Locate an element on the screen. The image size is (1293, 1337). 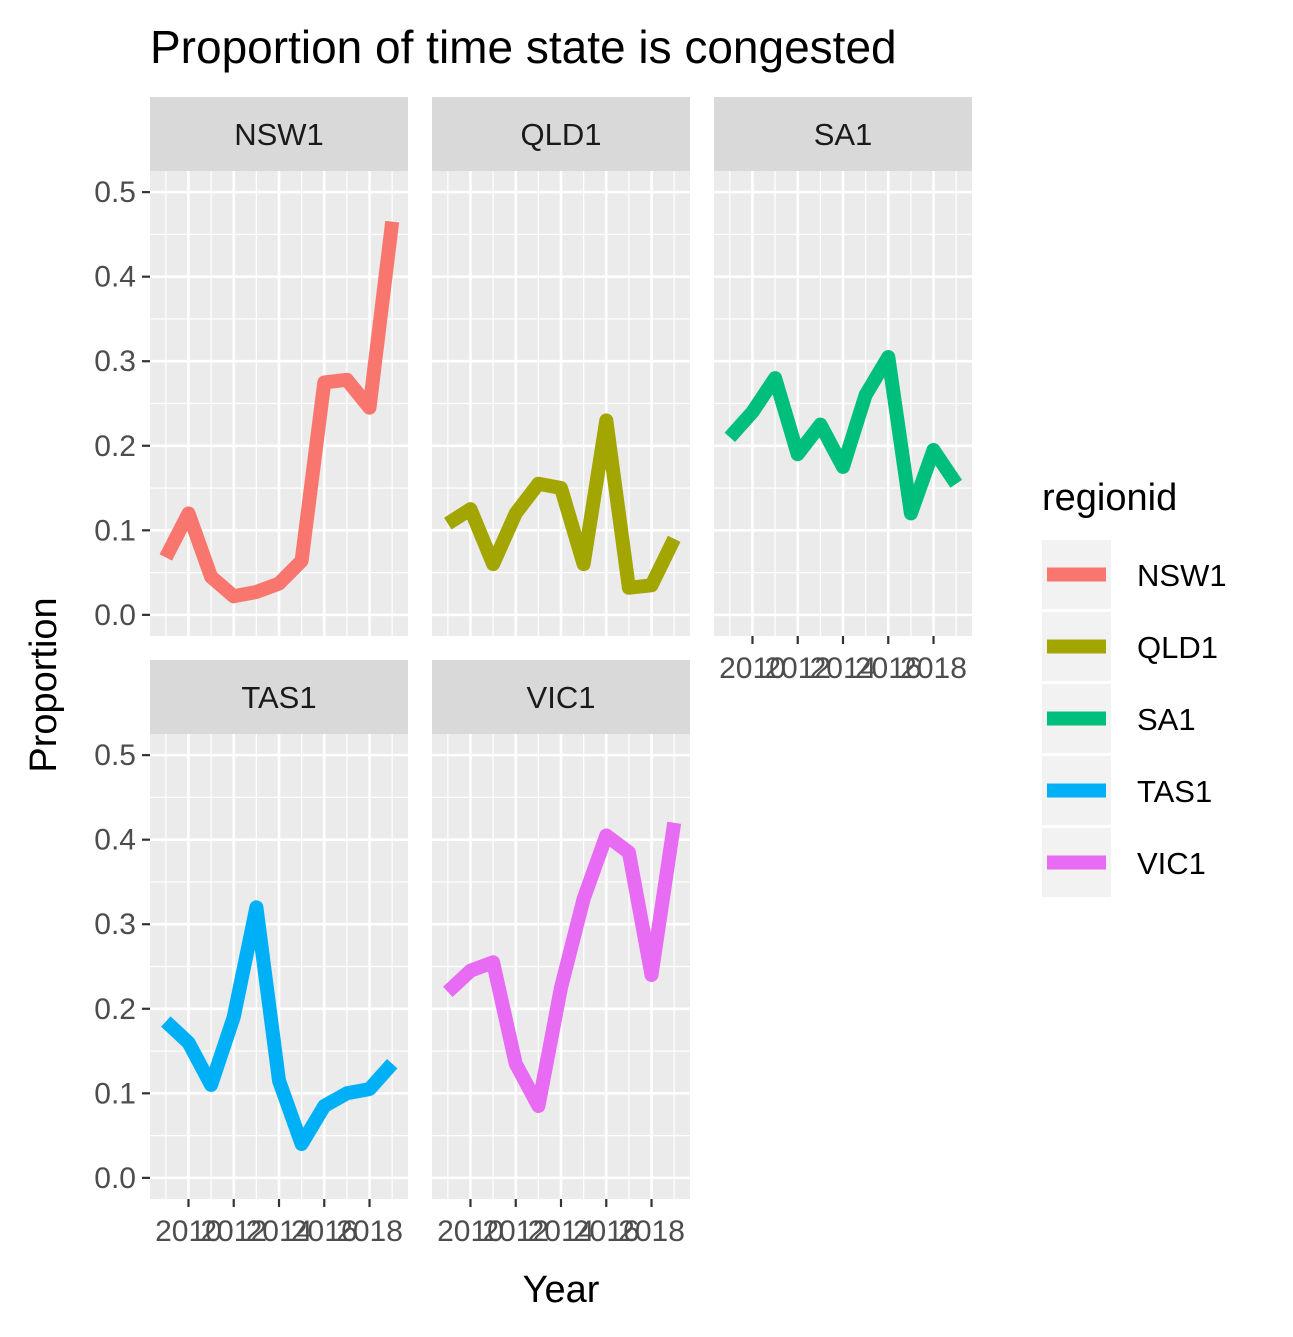
y-axis-title: Proportion is located at coordinates (44, 684).